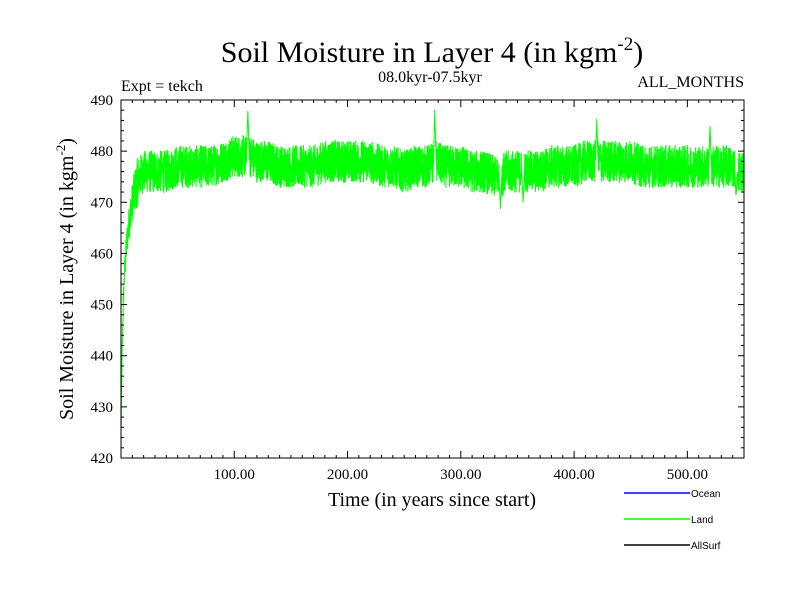  Describe the element at coordinates (162, 86) in the screenshot. I see `experiment-label: Expt = tekch` at that location.